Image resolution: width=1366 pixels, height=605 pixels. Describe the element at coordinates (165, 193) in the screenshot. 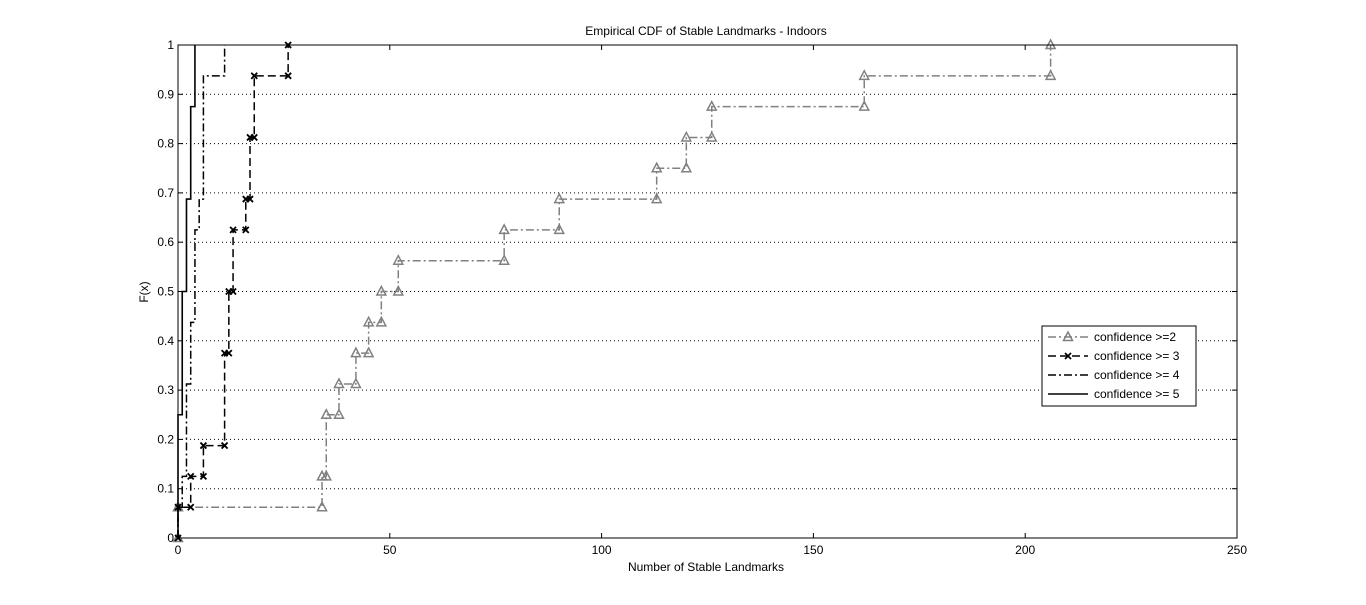

I see `y-tick-label: 0.7` at that location.